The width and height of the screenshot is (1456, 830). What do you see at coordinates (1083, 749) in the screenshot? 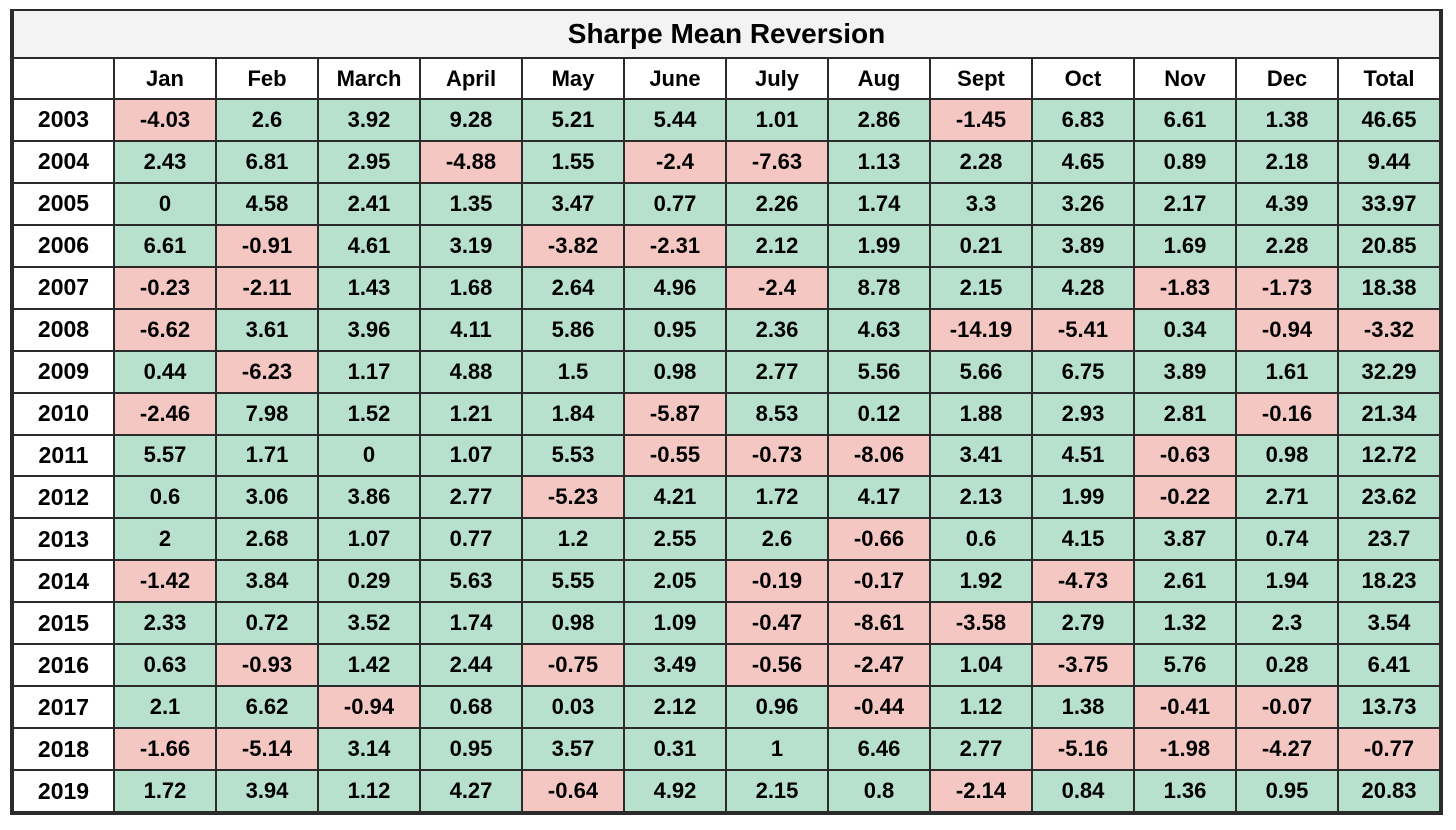
I see `value-cell: -5.16` at bounding box center [1083, 749].